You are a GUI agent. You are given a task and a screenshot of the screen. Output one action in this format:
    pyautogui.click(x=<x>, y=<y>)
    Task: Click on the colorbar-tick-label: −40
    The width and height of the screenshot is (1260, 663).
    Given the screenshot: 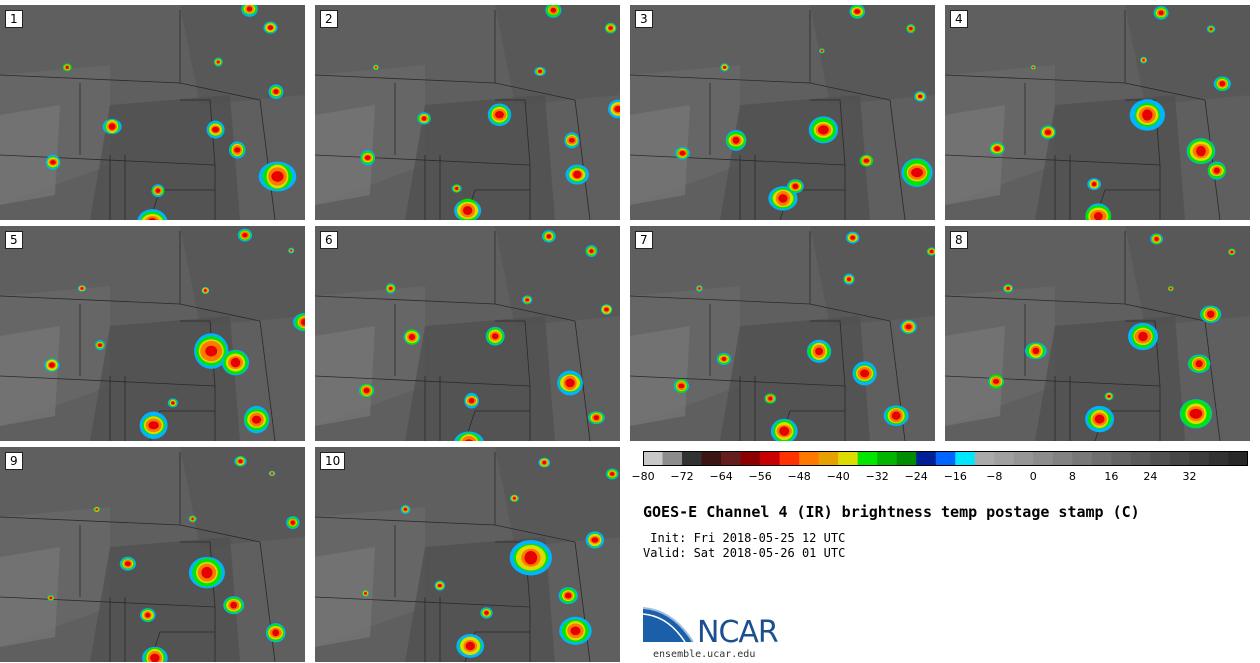 What is the action you would take?
    pyautogui.click(x=838, y=476)
    